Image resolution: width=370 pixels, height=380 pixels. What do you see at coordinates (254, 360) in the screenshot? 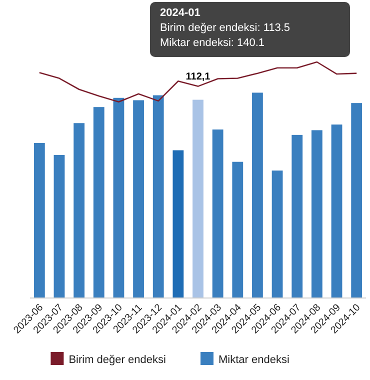
I see `legend-label: Miktar endeksi` at bounding box center [254, 360].